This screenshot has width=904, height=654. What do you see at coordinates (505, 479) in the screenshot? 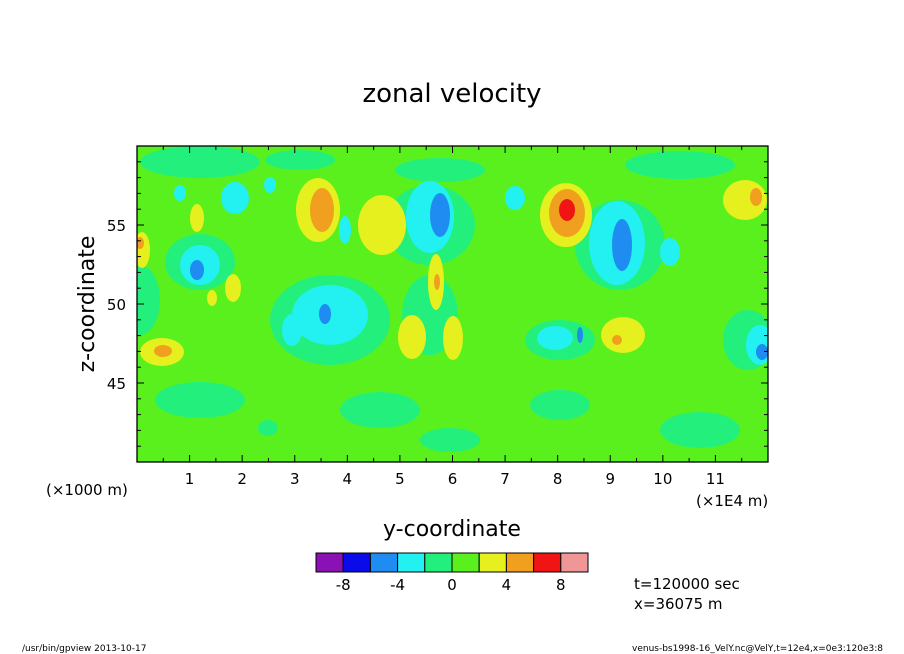
I see `x-tick-label: 7` at bounding box center [505, 479].